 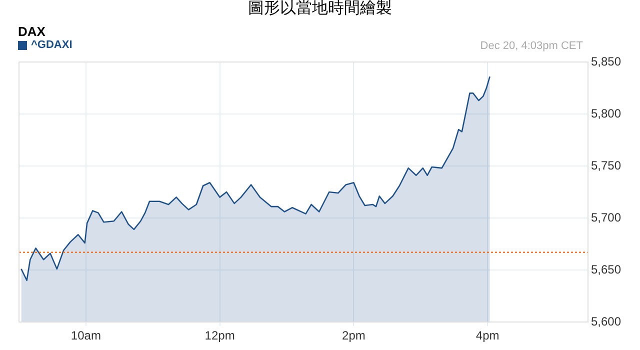 What do you see at coordinates (32, 31) in the screenshot?
I see `chart-subtitle: DAX` at bounding box center [32, 31].